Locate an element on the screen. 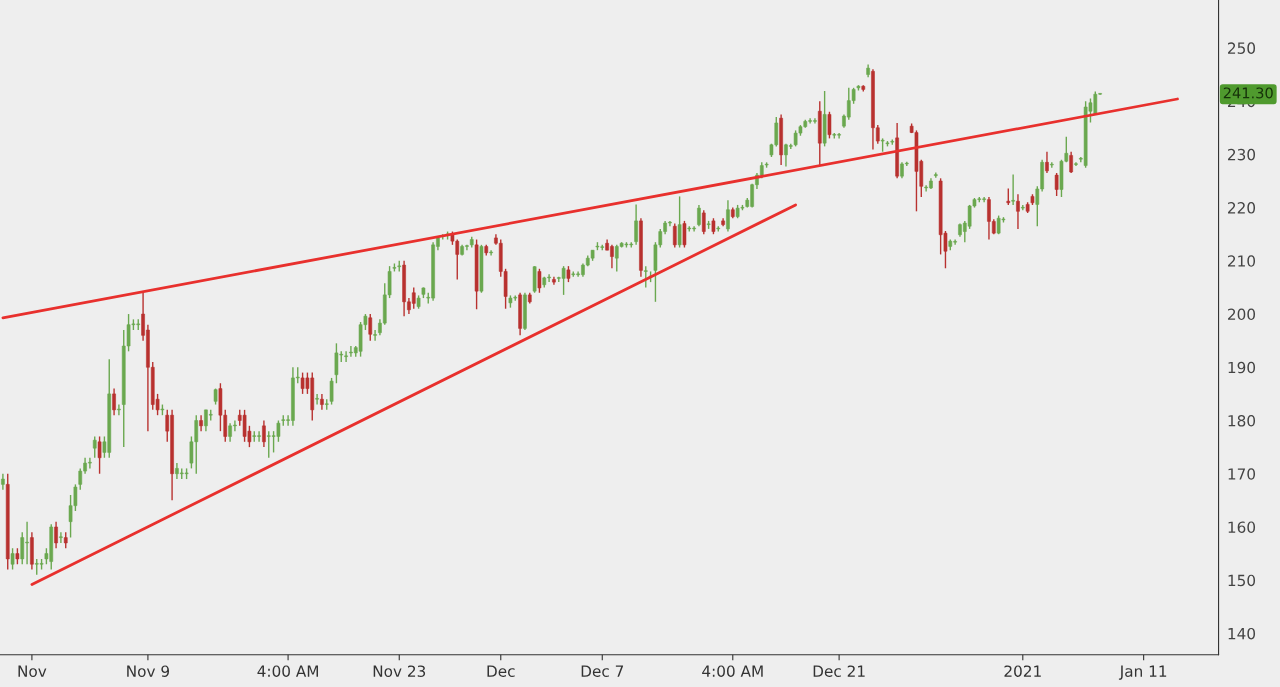 This screenshot has width=1280, height=687. y-tick-label: 230 is located at coordinates (1242, 154).